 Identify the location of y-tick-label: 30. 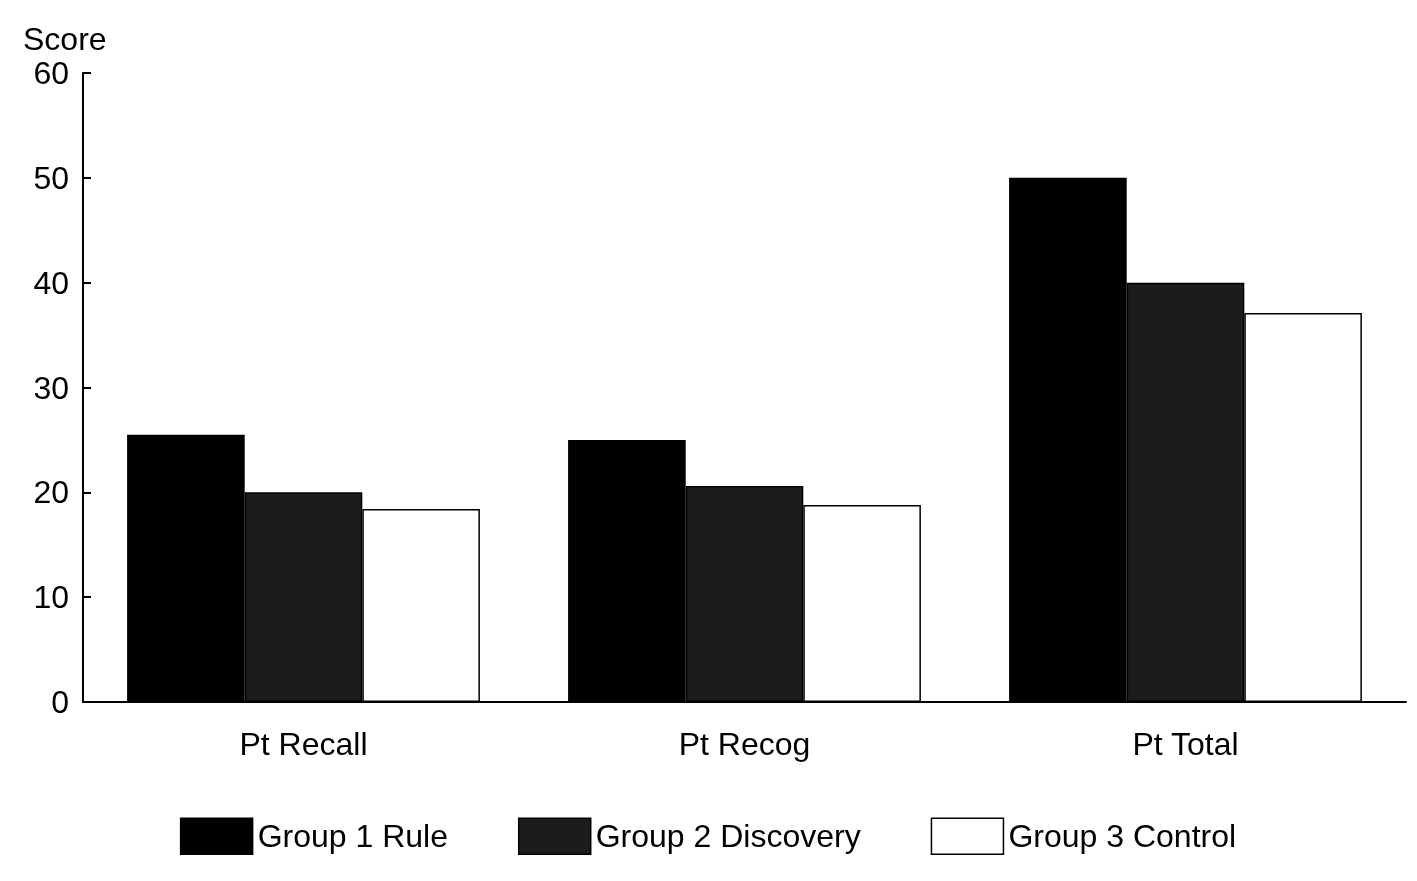
(51, 387).